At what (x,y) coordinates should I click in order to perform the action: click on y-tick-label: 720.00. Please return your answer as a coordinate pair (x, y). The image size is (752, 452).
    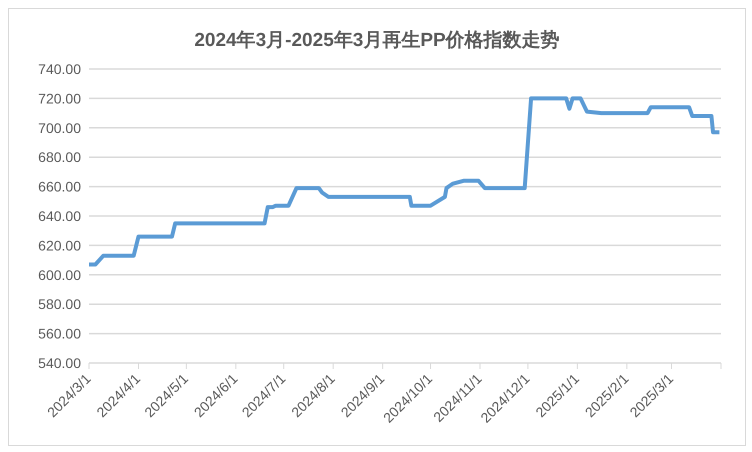
    Looking at the image, I should click on (60, 98).